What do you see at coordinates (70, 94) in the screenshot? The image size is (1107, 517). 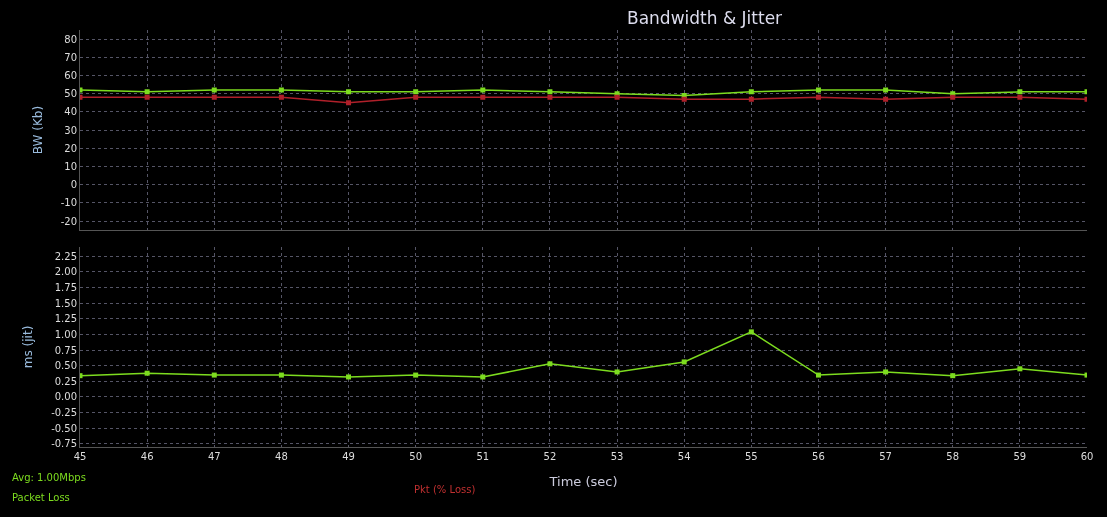 I see `y-tick-label: 50` at bounding box center [70, 94].